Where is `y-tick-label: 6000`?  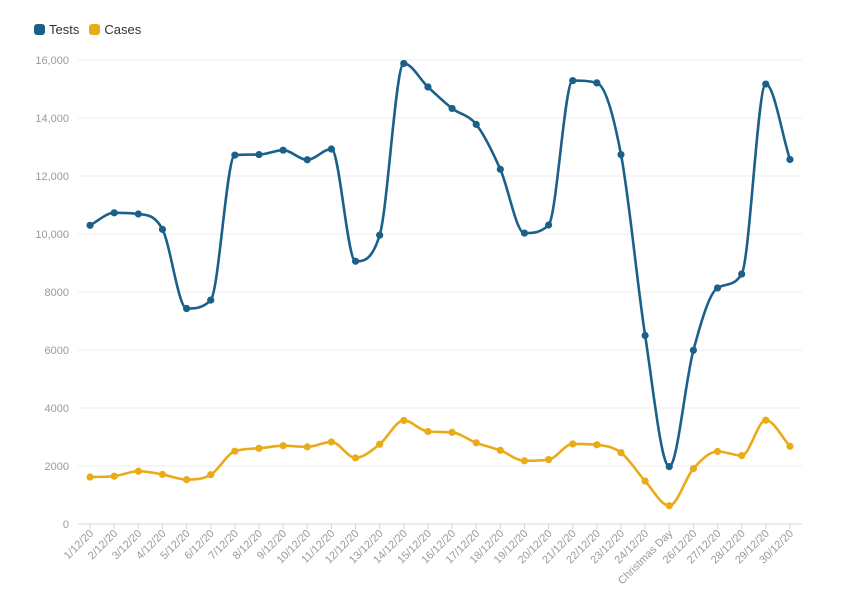 y-tick-label: 6000 is located at coordinates (57, 351).